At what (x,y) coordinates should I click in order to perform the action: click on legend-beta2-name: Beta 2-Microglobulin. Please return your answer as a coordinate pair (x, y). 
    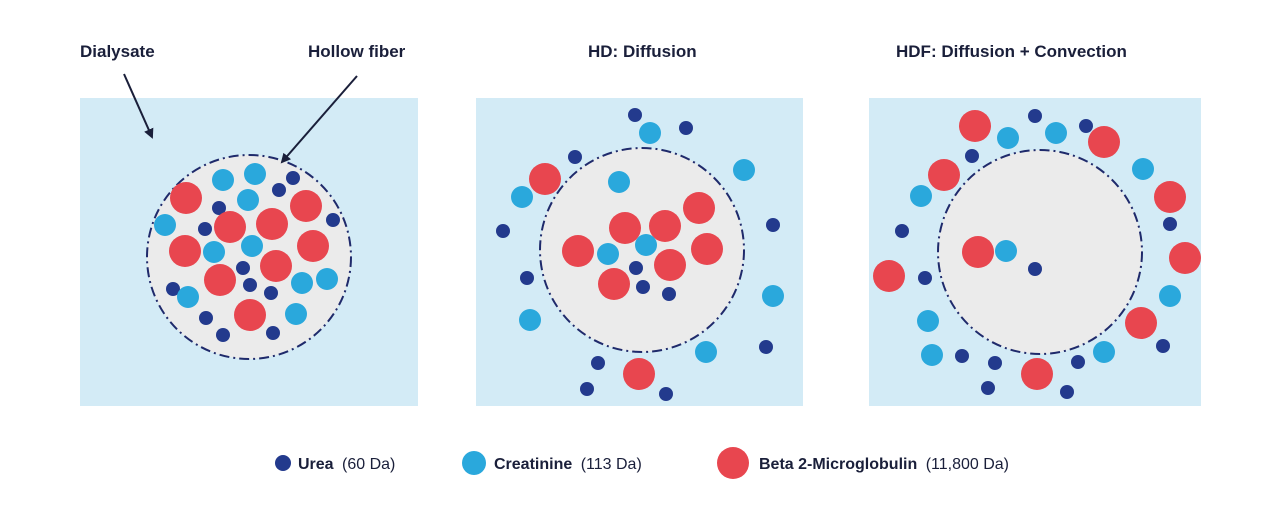
    Looking at the image, I should click on (838, 464).